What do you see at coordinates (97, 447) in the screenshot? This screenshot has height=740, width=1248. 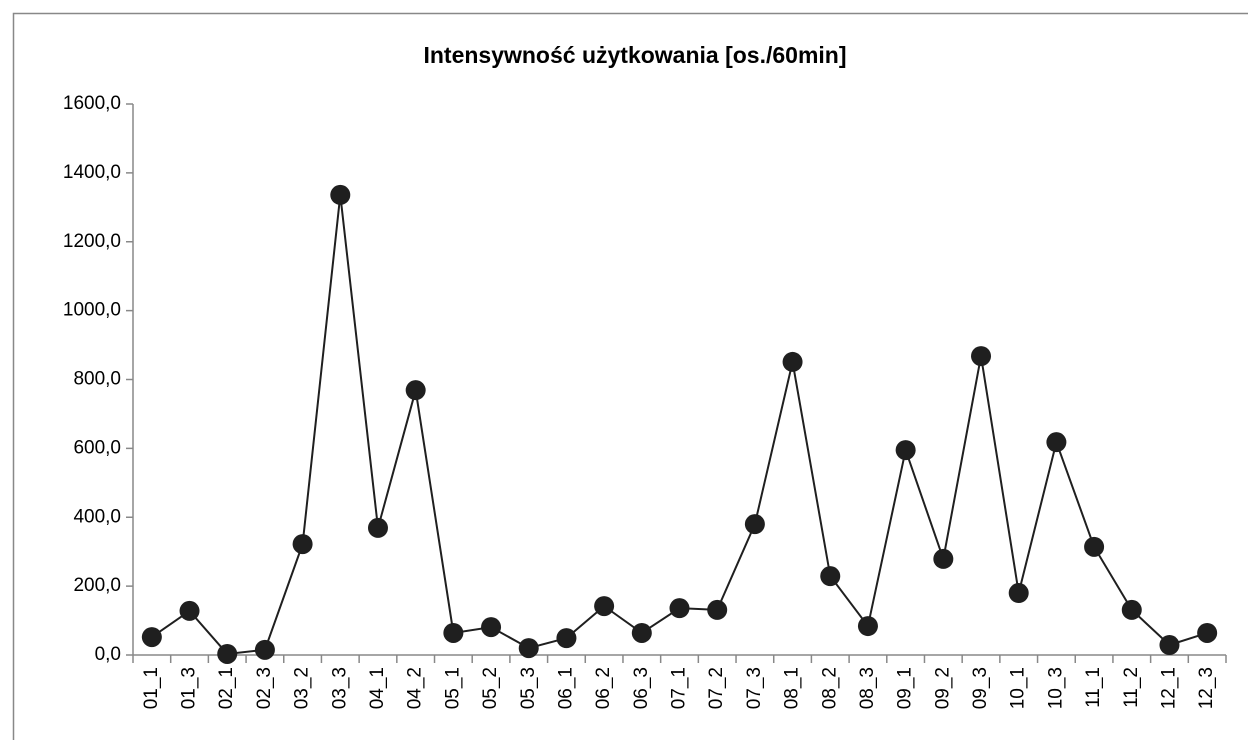 I see `y-tick-label: 600,0` at bounding box center [97, 447].